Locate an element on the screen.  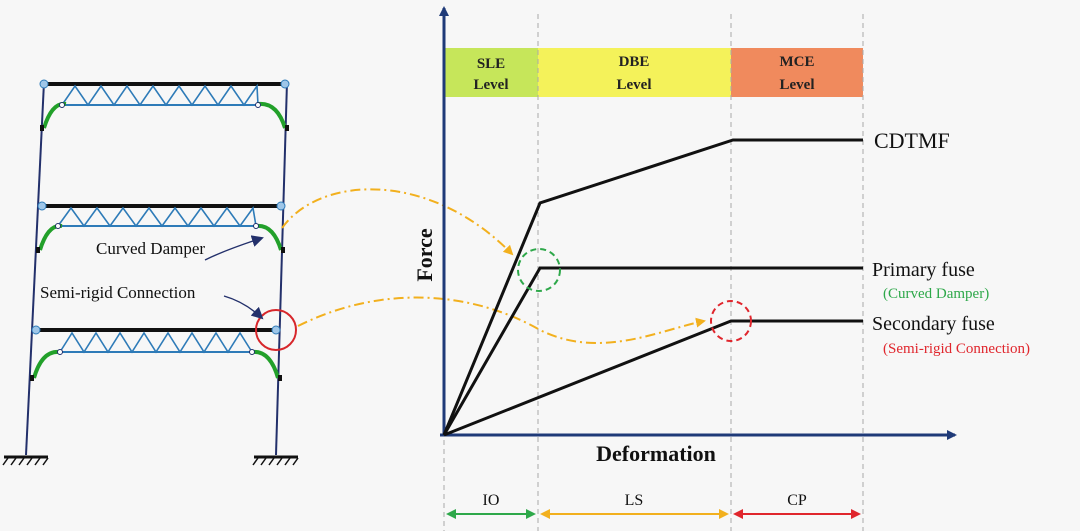
truss-floor-bottom is located at coordinates (156, 353).